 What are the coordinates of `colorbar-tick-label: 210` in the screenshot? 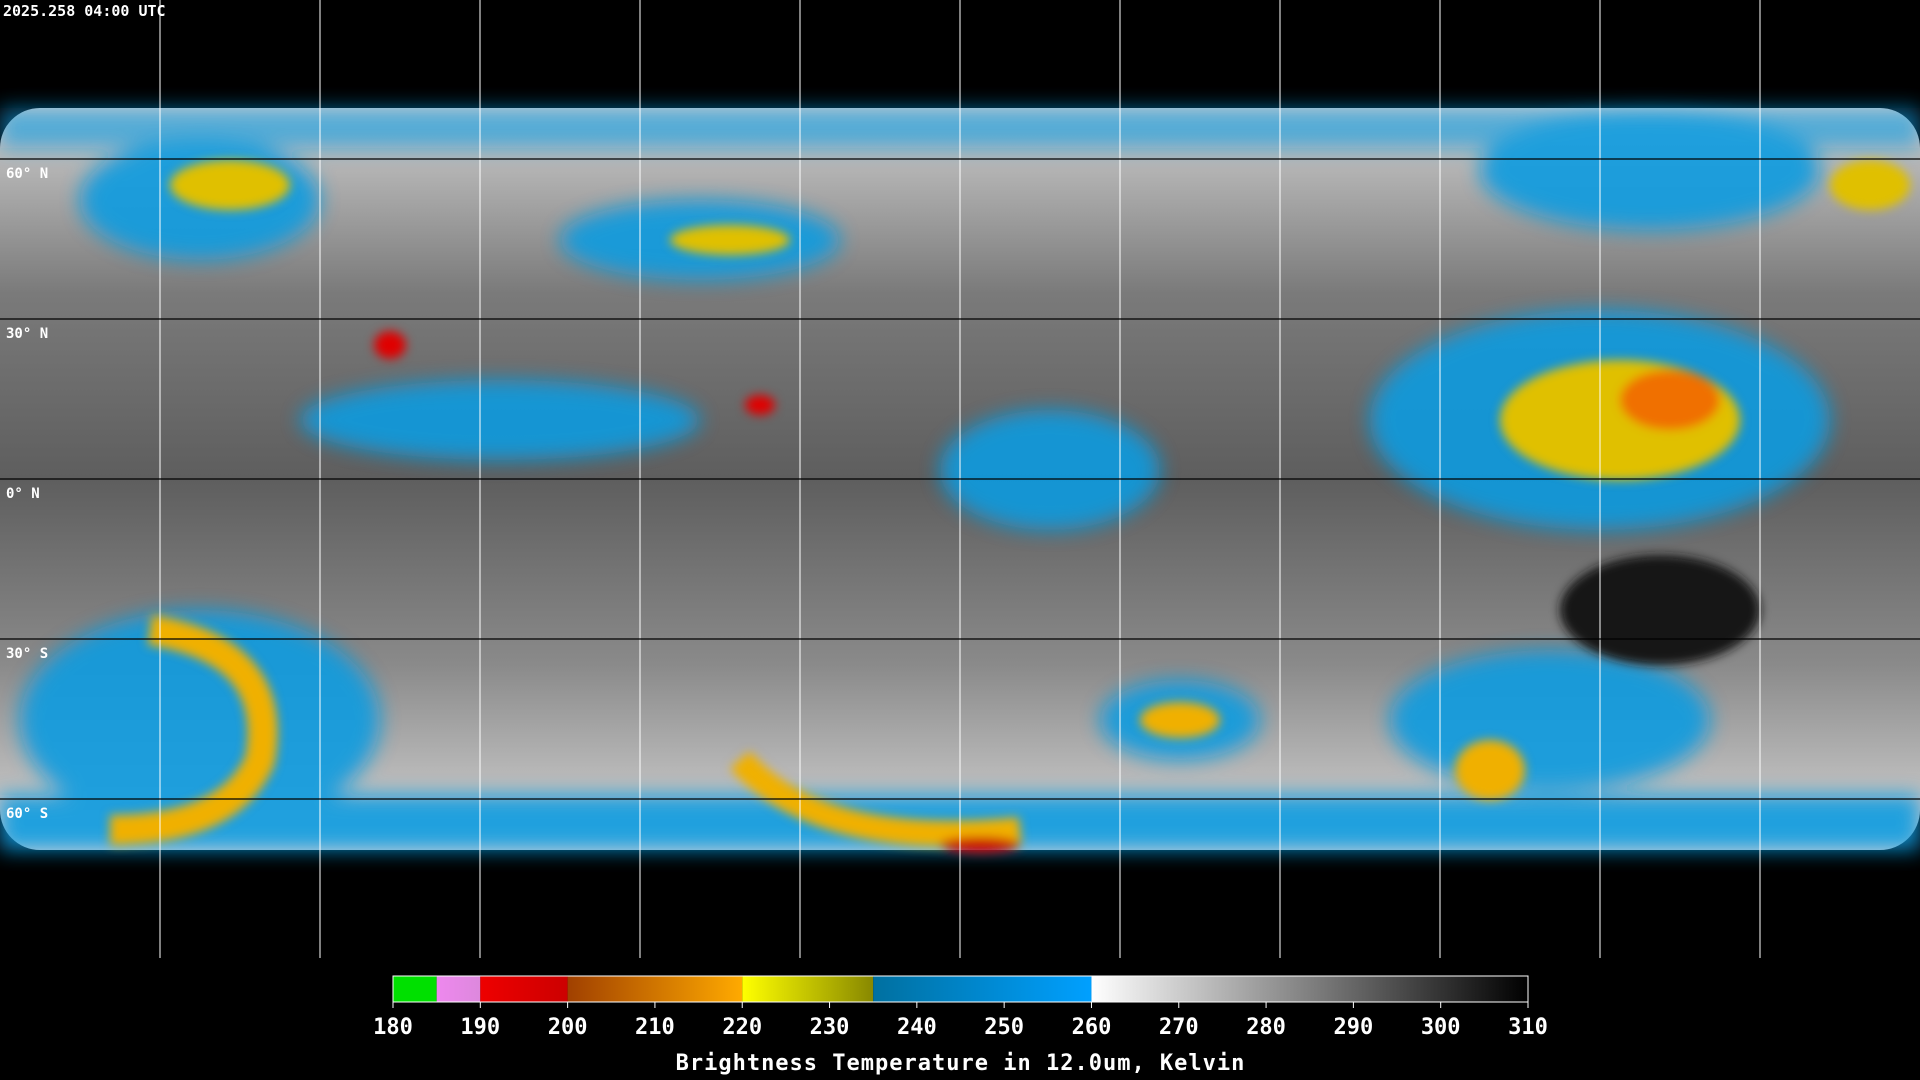 It's located at (655, 1027).